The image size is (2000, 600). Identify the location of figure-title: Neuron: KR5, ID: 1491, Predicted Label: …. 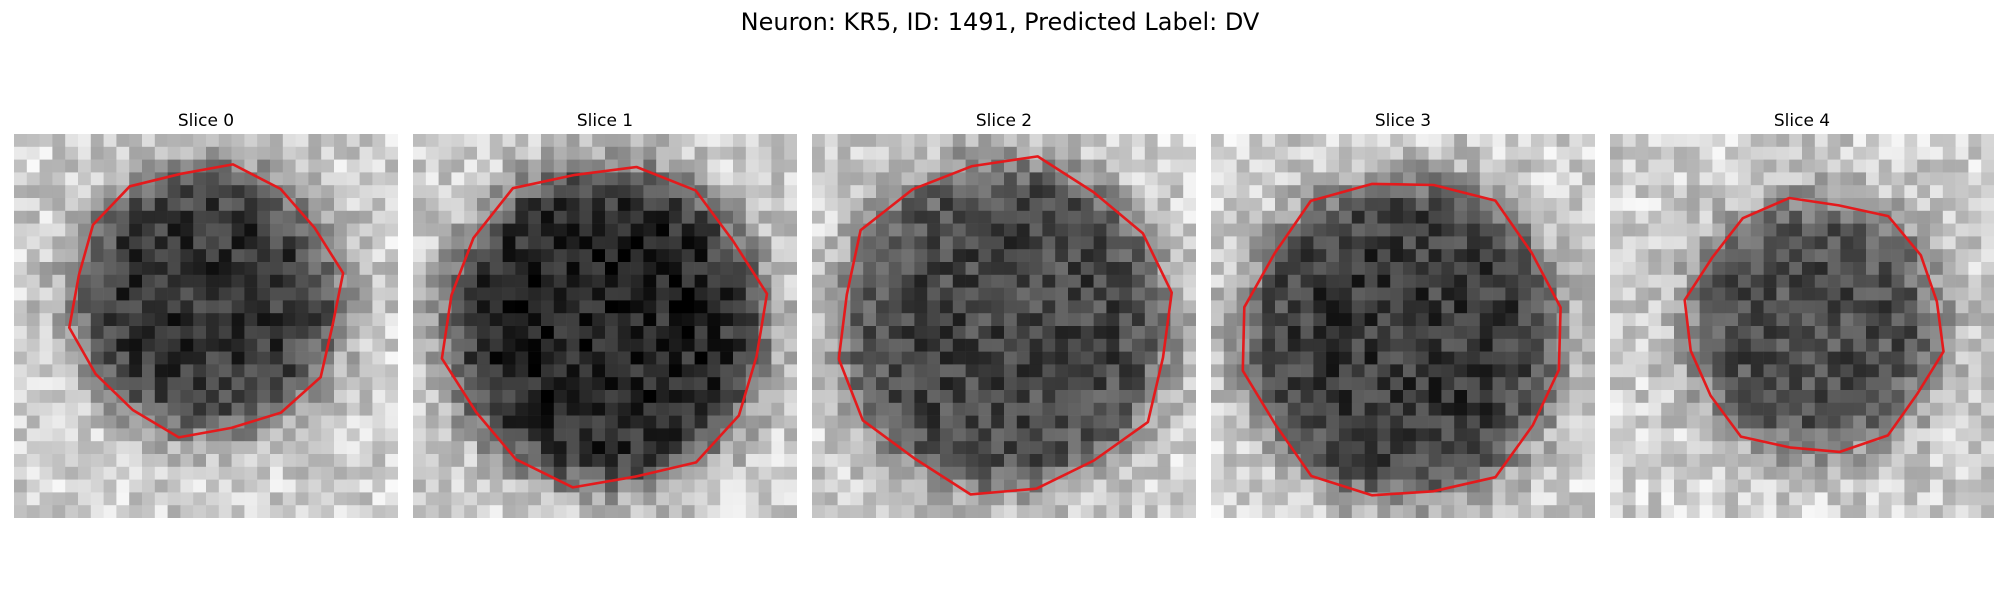
(1000, 22).